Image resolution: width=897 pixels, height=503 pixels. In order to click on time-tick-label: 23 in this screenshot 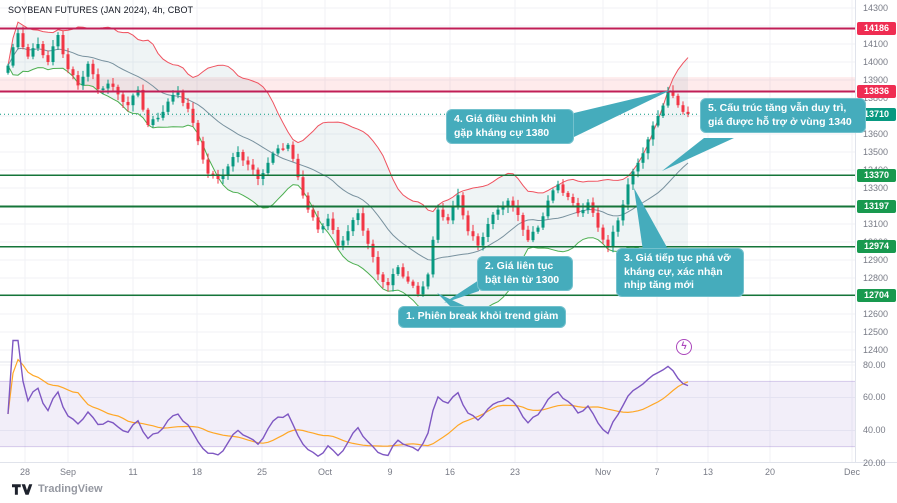, I will do `click(514, 472)`.